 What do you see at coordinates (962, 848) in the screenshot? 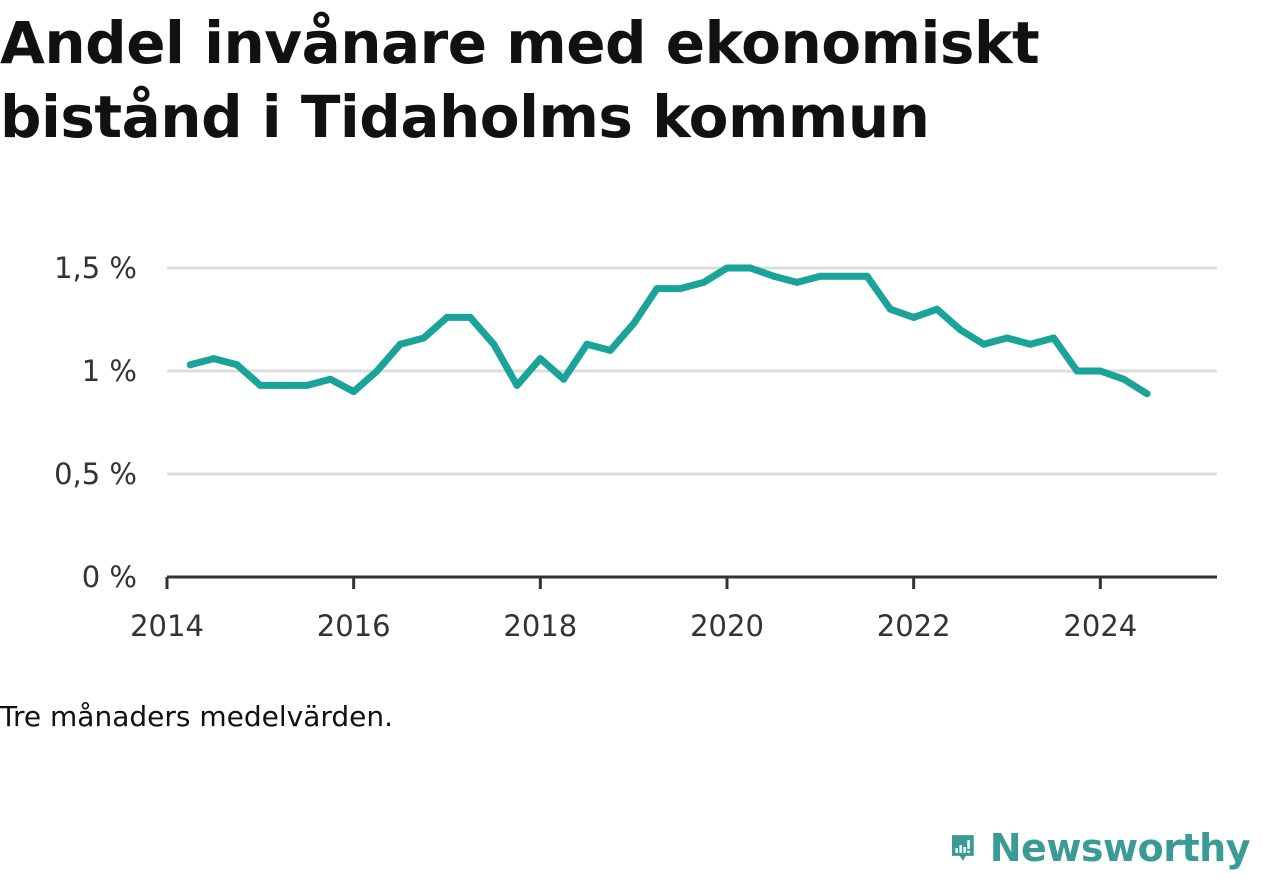
I see `bar-chart-speech-bubble-icon` at bounding box center [962, 848].